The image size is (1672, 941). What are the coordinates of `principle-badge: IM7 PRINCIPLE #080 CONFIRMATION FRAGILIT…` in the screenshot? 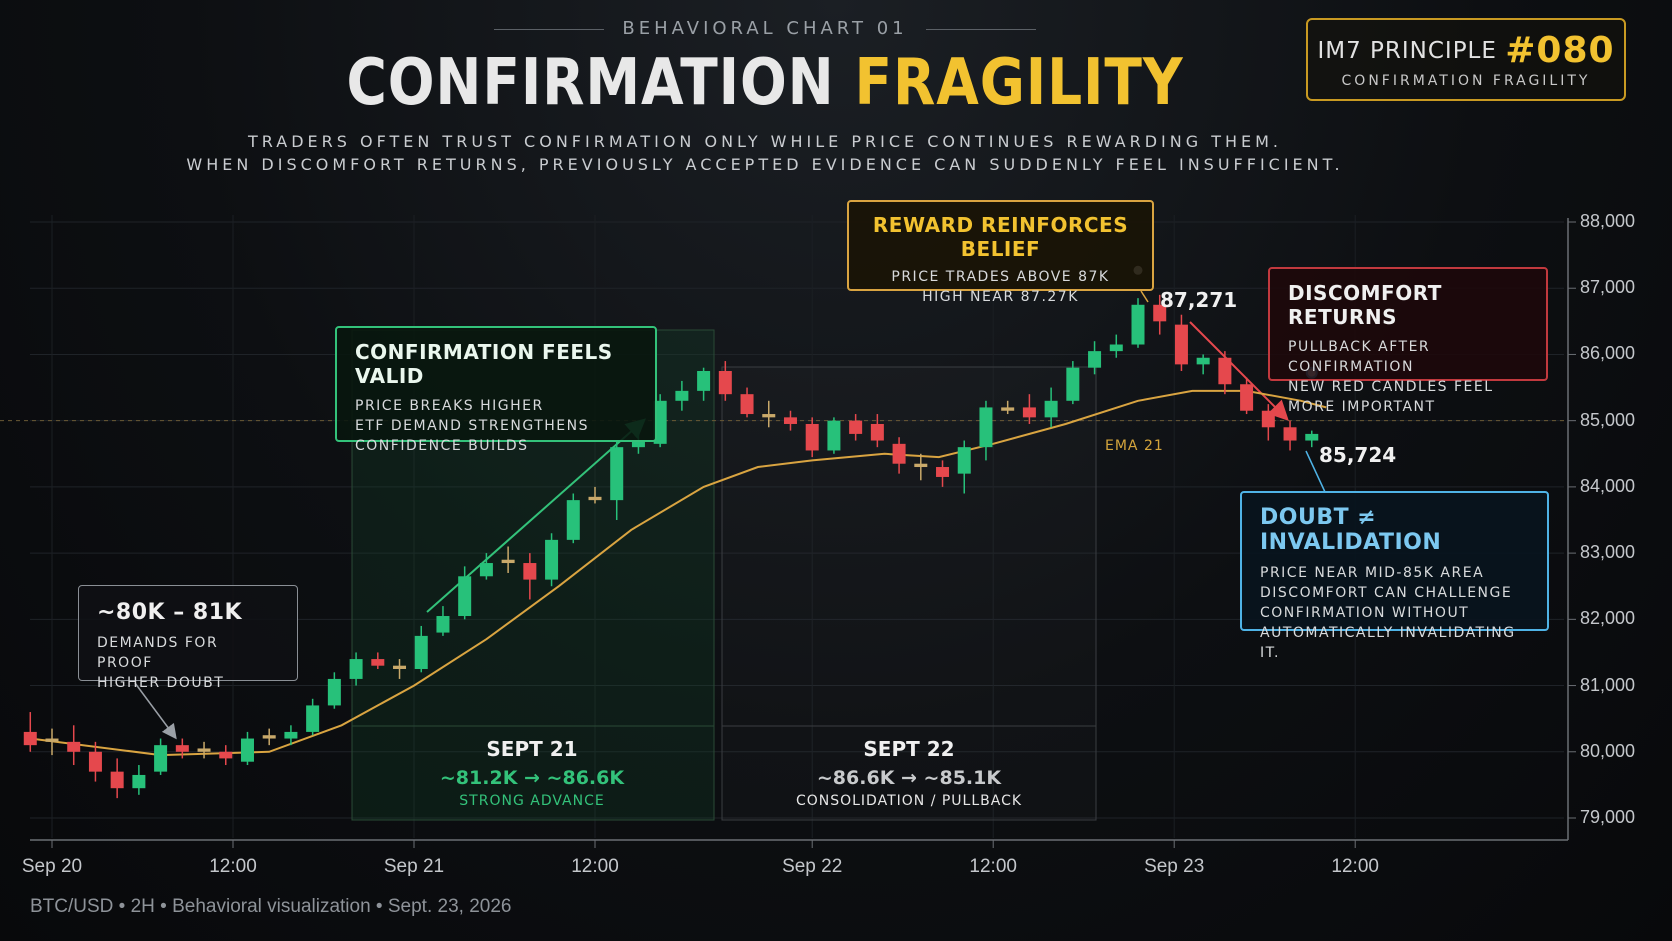 It's located at (1466, 59).